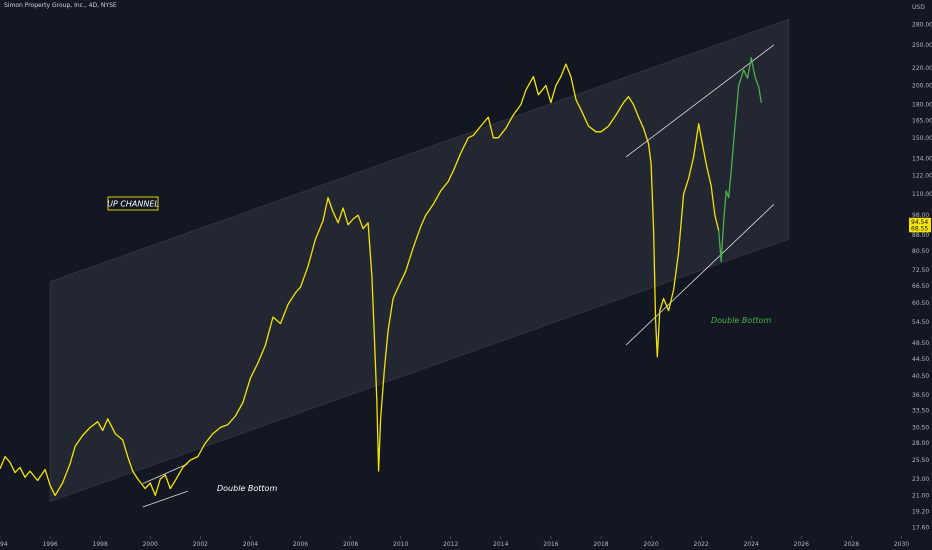 Image resolution: width=932 pixels, height=550 pixels. What do you see at coordinates (922, 68) in the screenshot?
I see `y-axis-tick-label: 220.00` at bounding box center [922, 68].